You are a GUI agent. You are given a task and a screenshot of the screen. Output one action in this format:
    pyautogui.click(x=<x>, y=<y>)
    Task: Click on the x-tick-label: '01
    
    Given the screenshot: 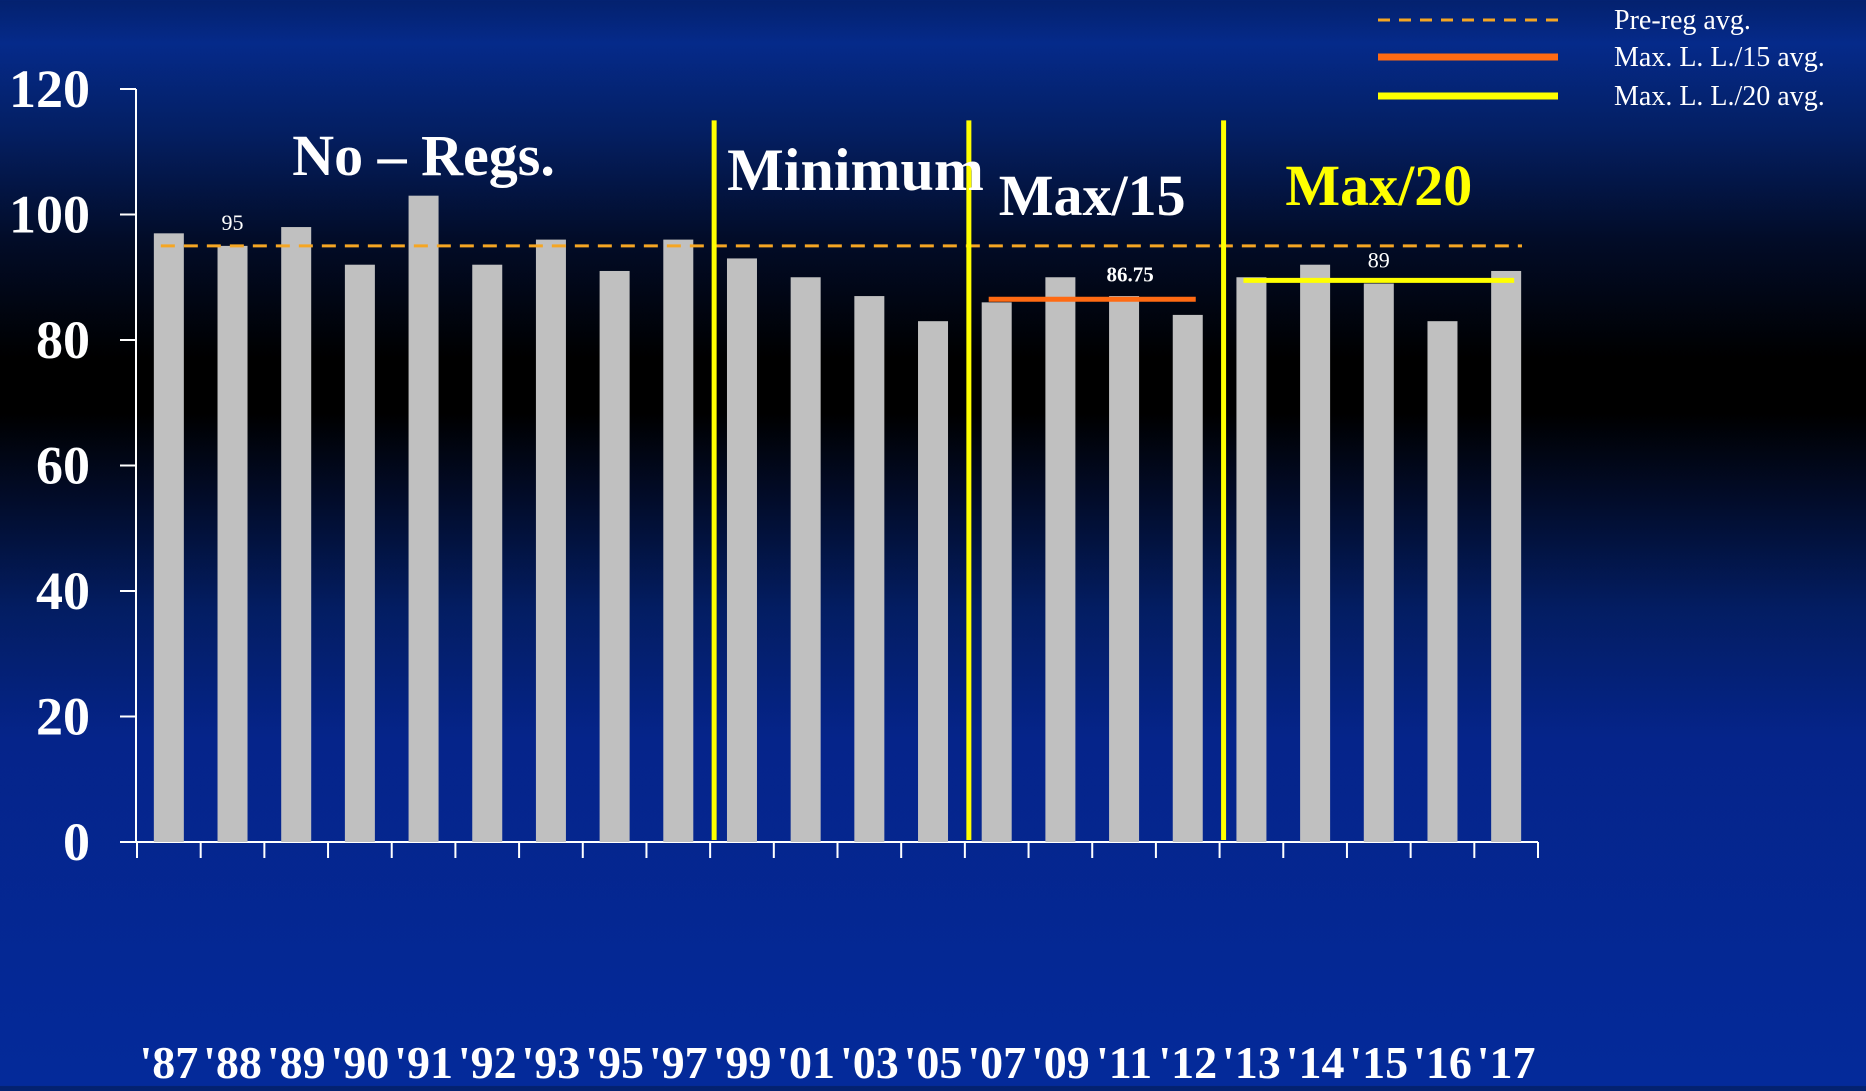 What is the action you would take?
    pyautogui.click(x=805, y=1061)
    